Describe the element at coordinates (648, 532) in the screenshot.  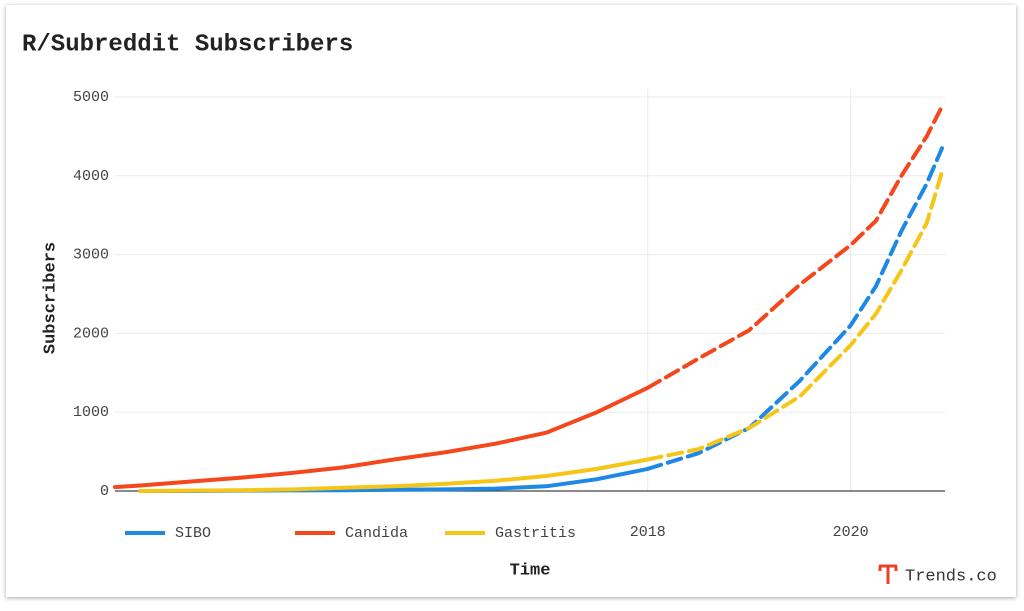
I see `x-tick-label: 2018` at that location.